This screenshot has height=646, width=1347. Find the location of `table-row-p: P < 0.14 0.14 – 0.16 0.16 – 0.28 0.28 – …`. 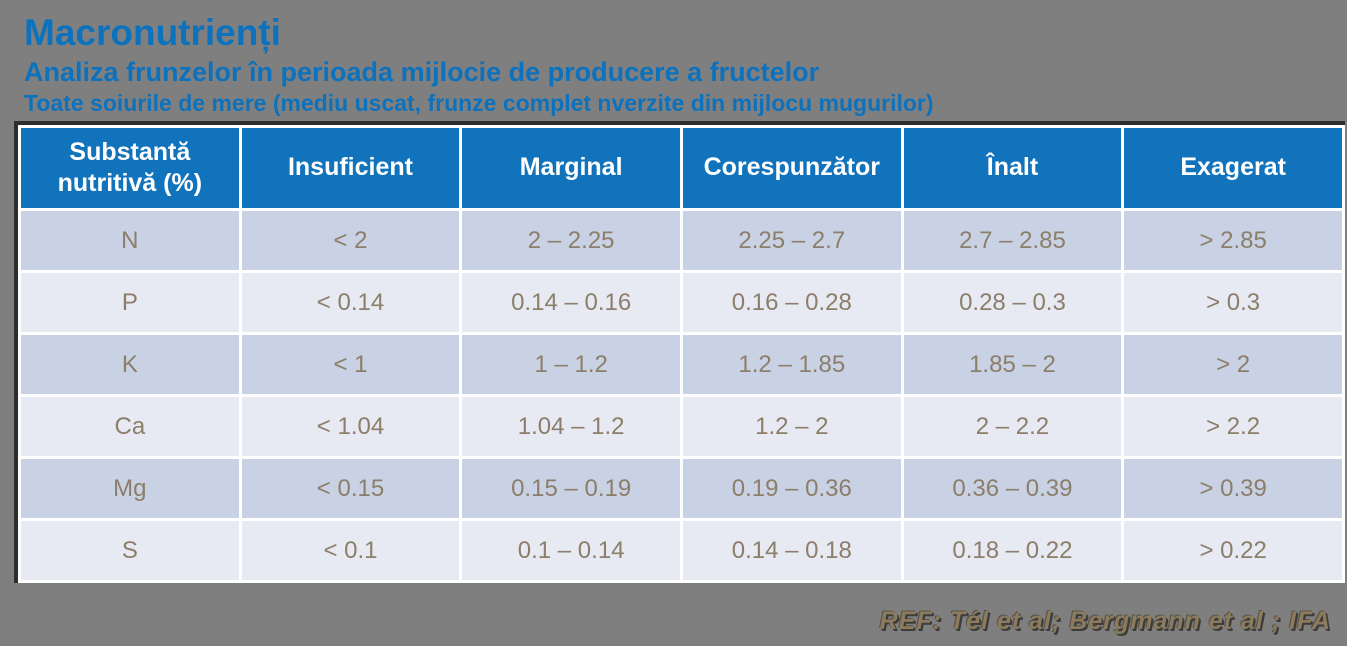

table-row-p: P < 0.14 0.14 – 0.16 0.16 – 0.28 0.28 – … is located at coordinates (681, 302).